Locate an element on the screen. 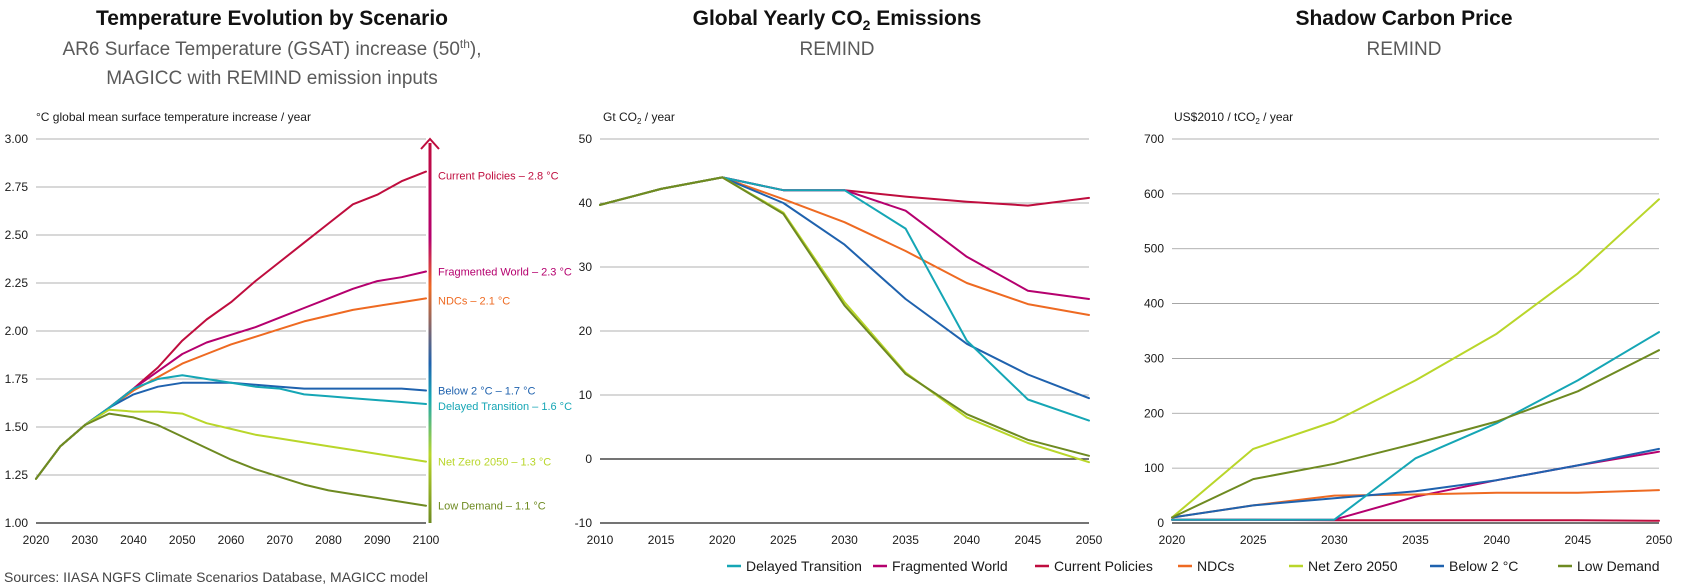 This screenshot has width=1687, height=586. y-tick-label: 600 is located at coordinates (1154, 194).